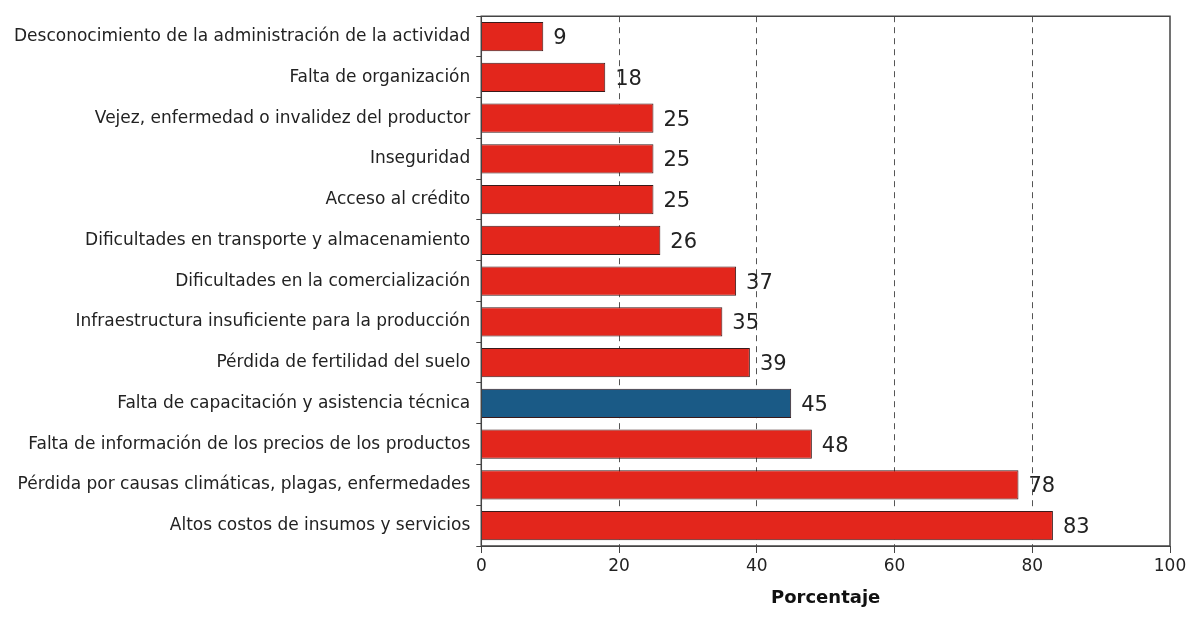 The image size is (1195, 617). What do you see at coordinates (1076, 526) in the screenshot?
I see `data-label: 83` at bounding box center [1076, 526].